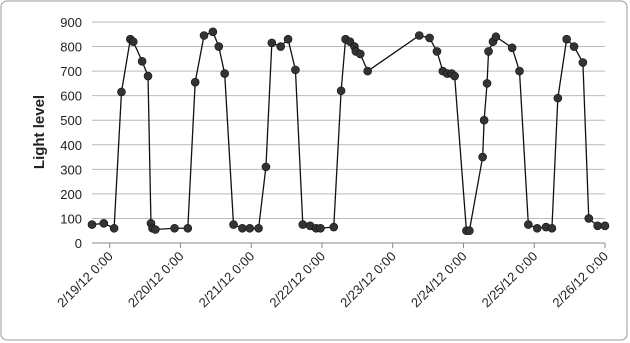  I want to click on y-tick-label: 400, so click(71, 145).